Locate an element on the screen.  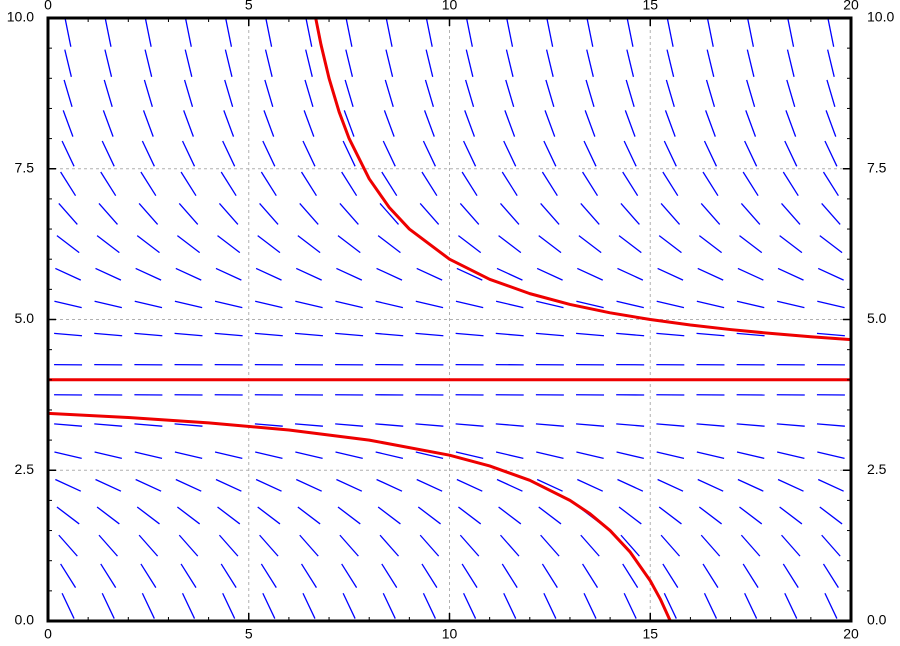
y-tick-label-right: 5.0 is located at coordinates (877, 318).